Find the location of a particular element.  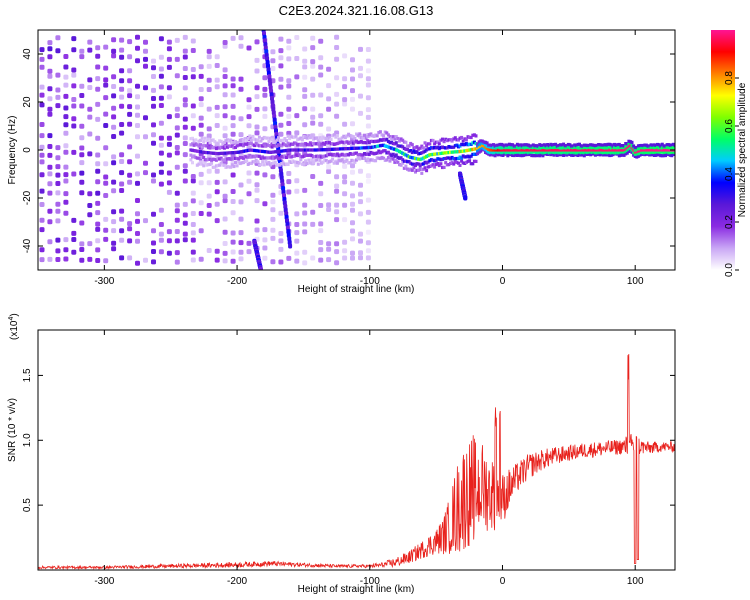

spectrogram-y-tick-label: 20 is located at coordinates (27, 102).